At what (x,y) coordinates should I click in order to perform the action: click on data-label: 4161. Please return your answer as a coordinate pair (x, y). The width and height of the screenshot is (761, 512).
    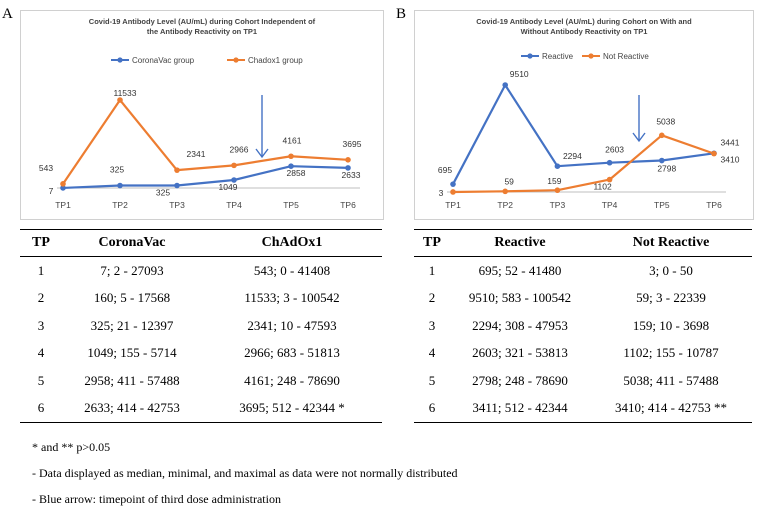
    Looking at the image, I should click on (292, 140).